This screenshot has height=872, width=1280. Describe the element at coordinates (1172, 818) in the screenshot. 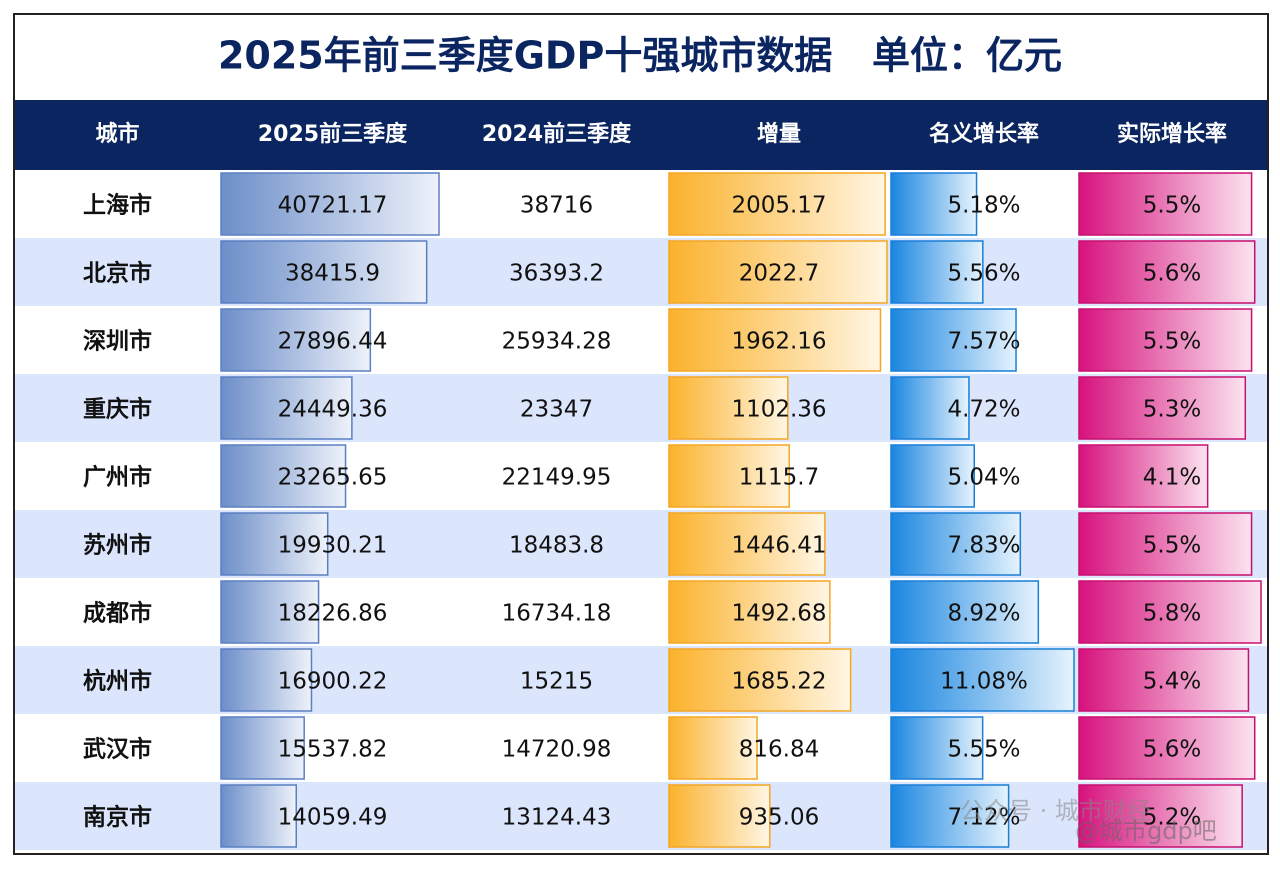

I see `cell: 5.2%` at that location.